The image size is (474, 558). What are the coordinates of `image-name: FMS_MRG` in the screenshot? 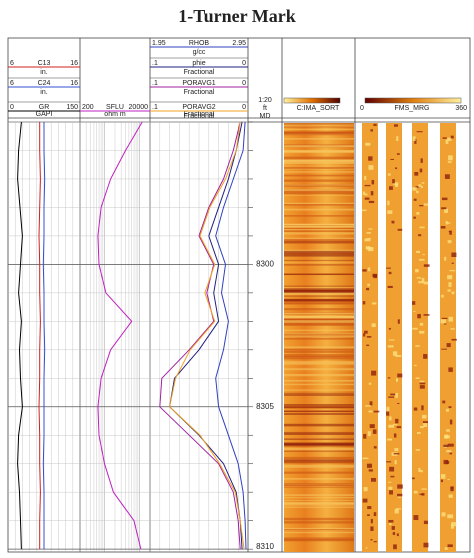 It's located at (412, 108).